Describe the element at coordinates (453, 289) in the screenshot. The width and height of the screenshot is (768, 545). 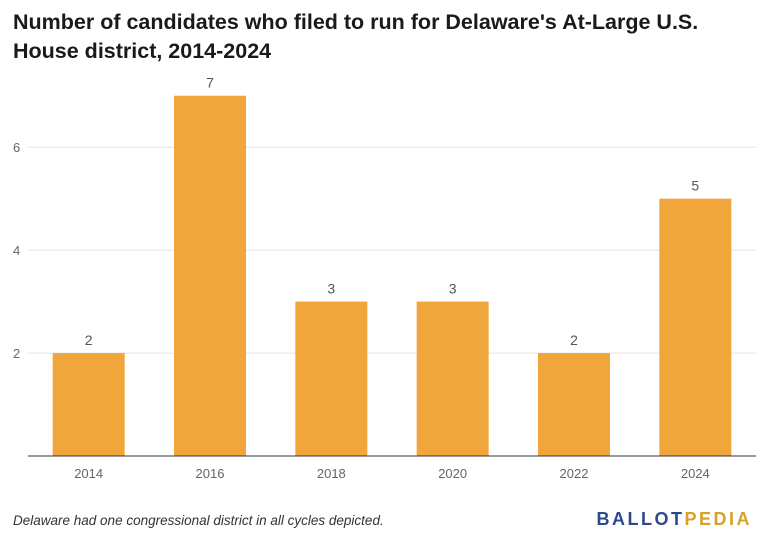
I see `data-label-2020: 3` at that location.